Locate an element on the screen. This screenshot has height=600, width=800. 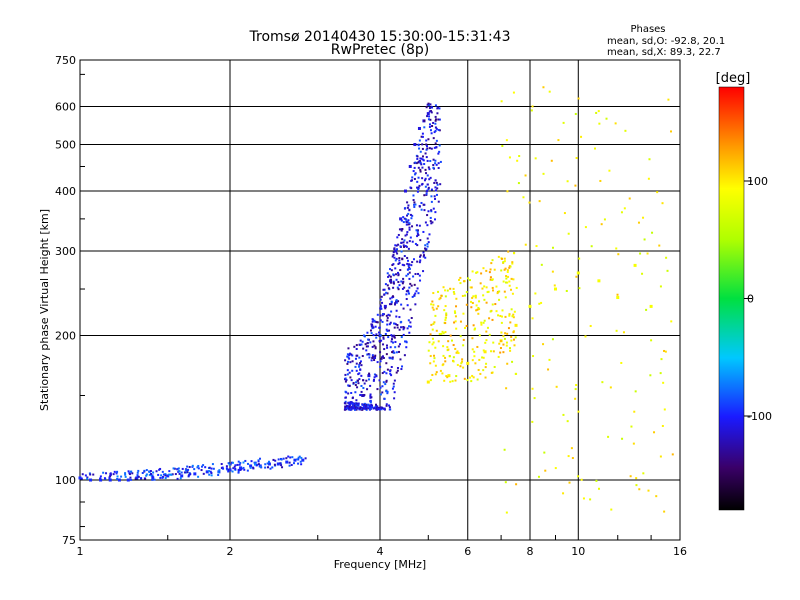
colorbar-label: [deg] is located at coordinates (733, 78).